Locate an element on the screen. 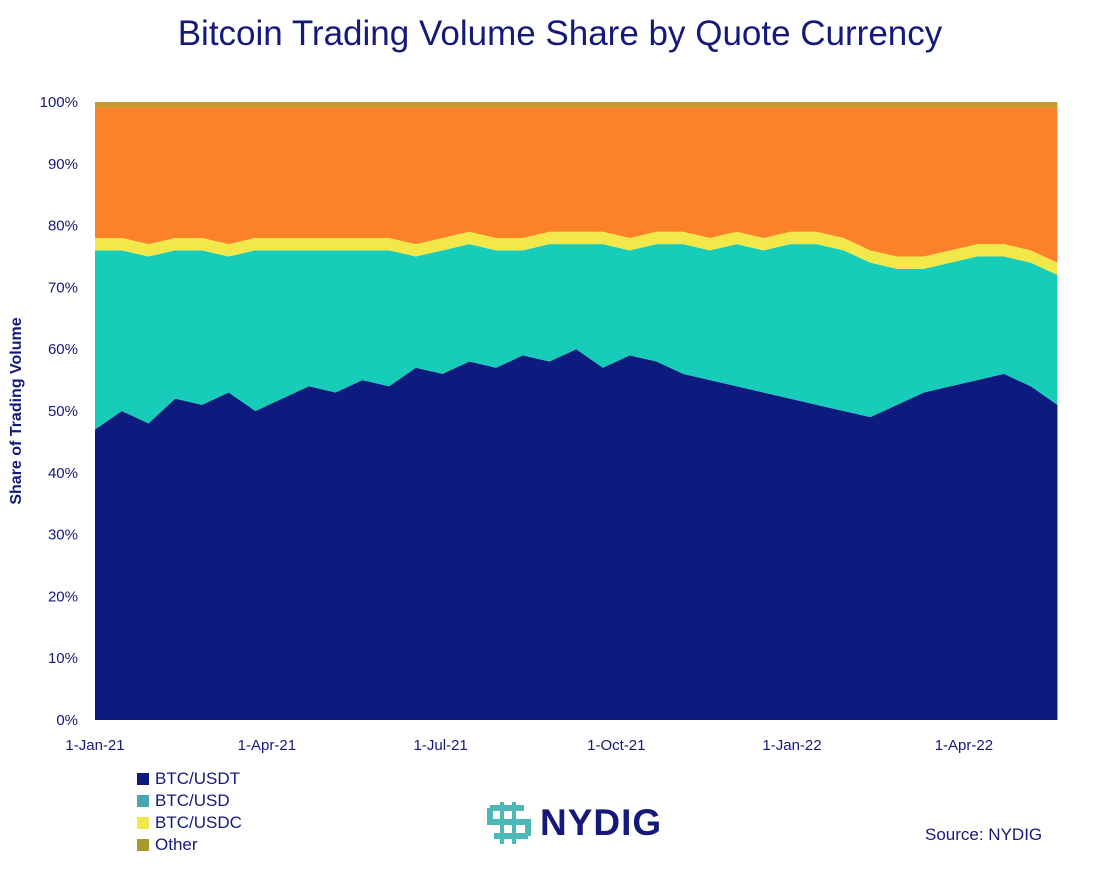 This screenshot has width=1120, height=873. legend-label: BTC/USDT is located at coordinates (197, 778).